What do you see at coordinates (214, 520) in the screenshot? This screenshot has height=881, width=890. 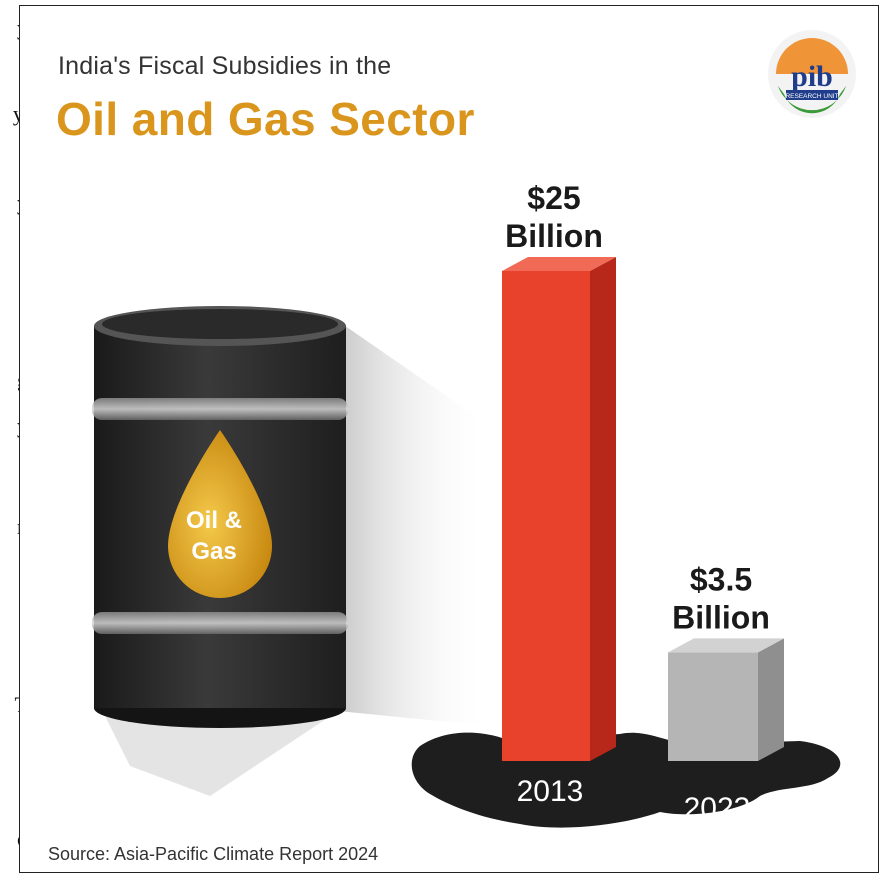 I see `barrel-label-line1: Oil &` at bounding box center [214, 520].